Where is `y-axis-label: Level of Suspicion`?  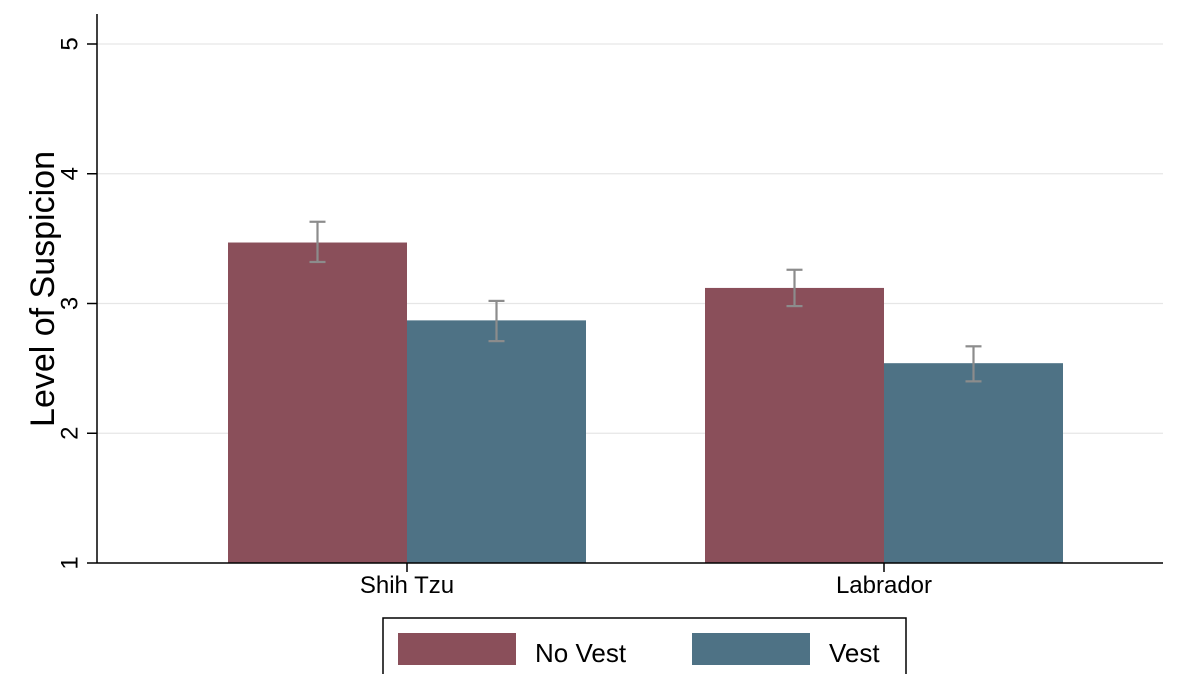 y-axis-label: Level of Suspicion is located at coordinates (43, 289).